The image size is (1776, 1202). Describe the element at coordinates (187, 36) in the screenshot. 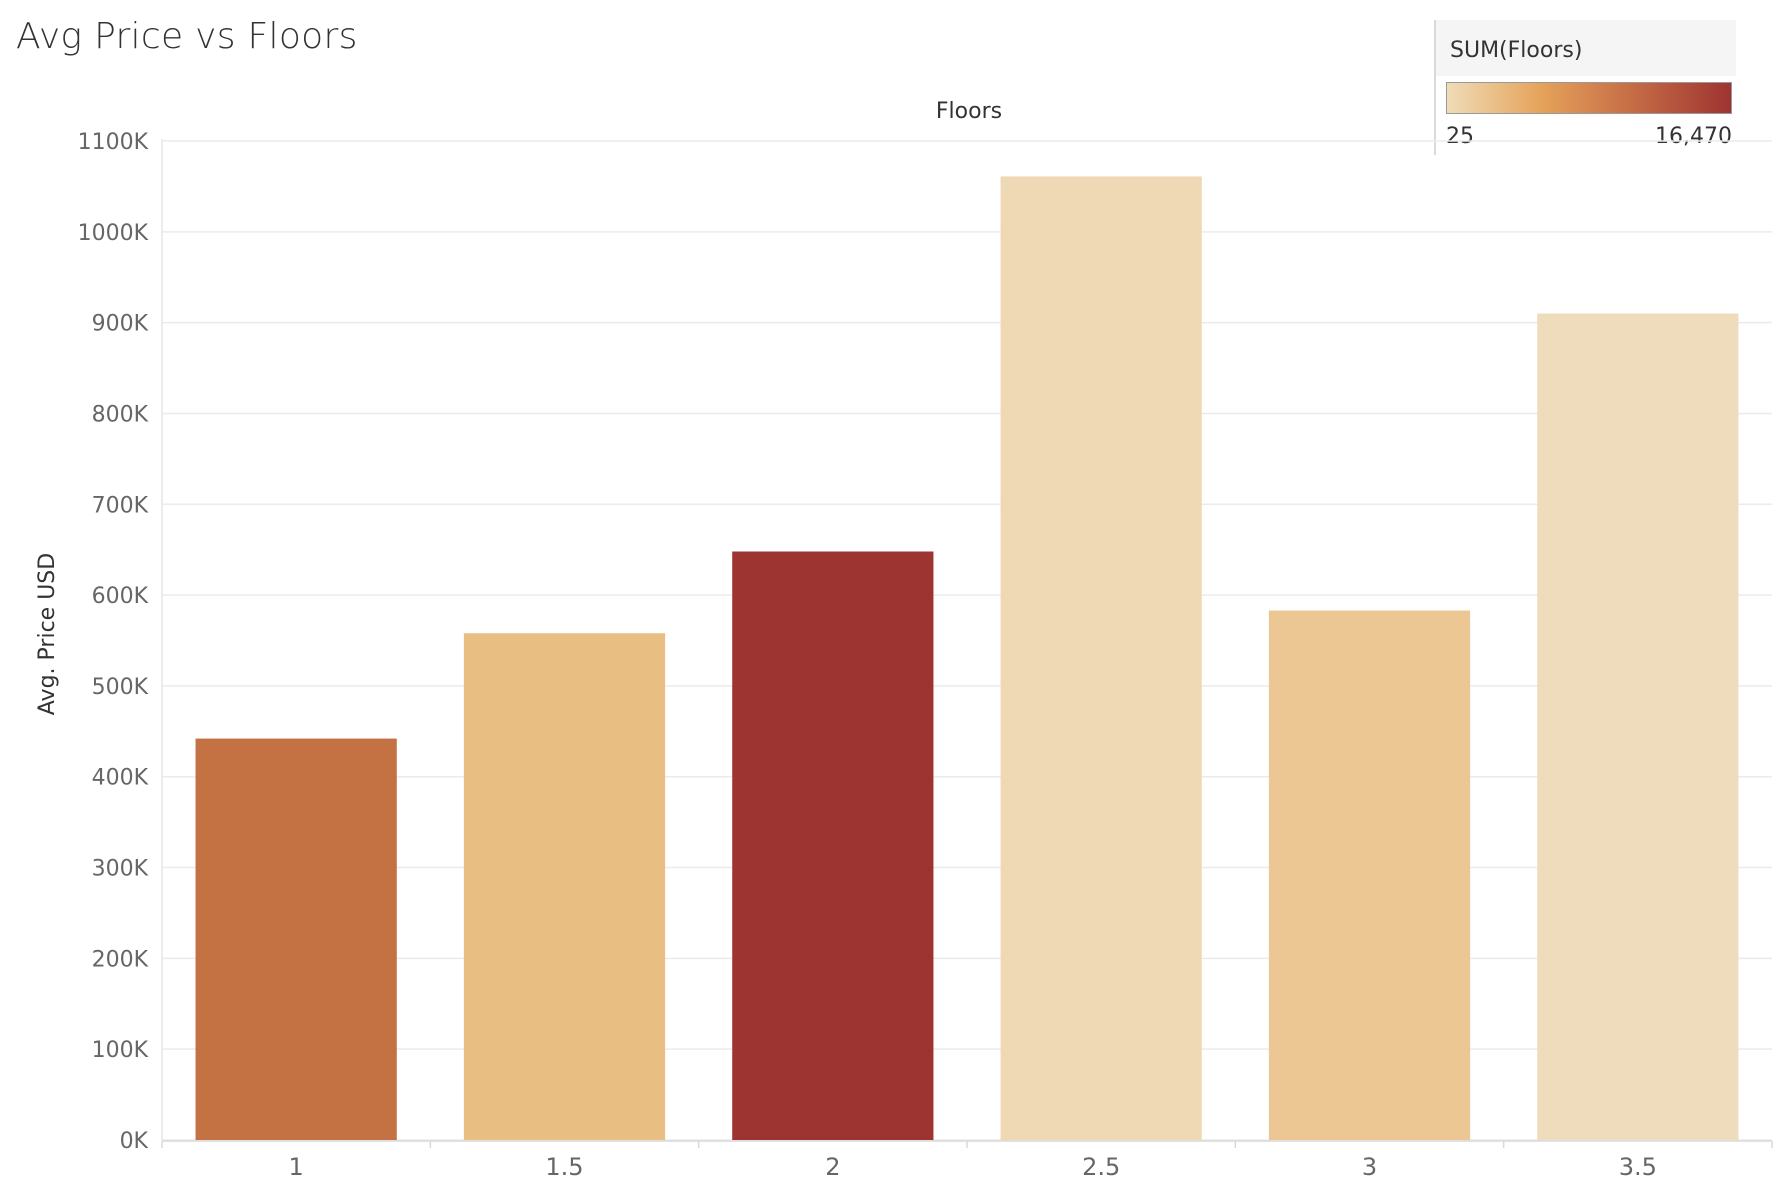

I see `chart-title: Avg Price vs Floors` at that location.